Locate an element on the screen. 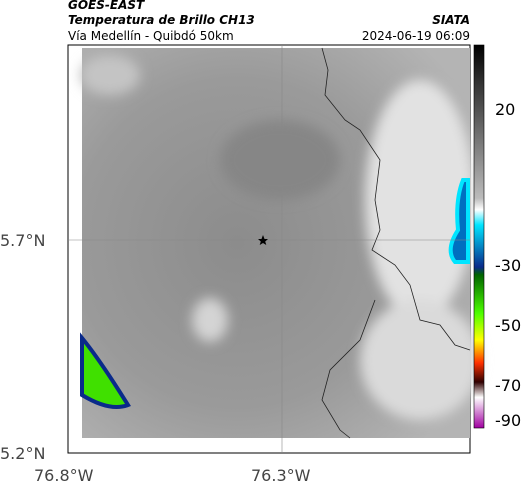 The height and width of the screenshot is (491, 526). lat-label: 5.7°N is located at coordinates (23, 240).